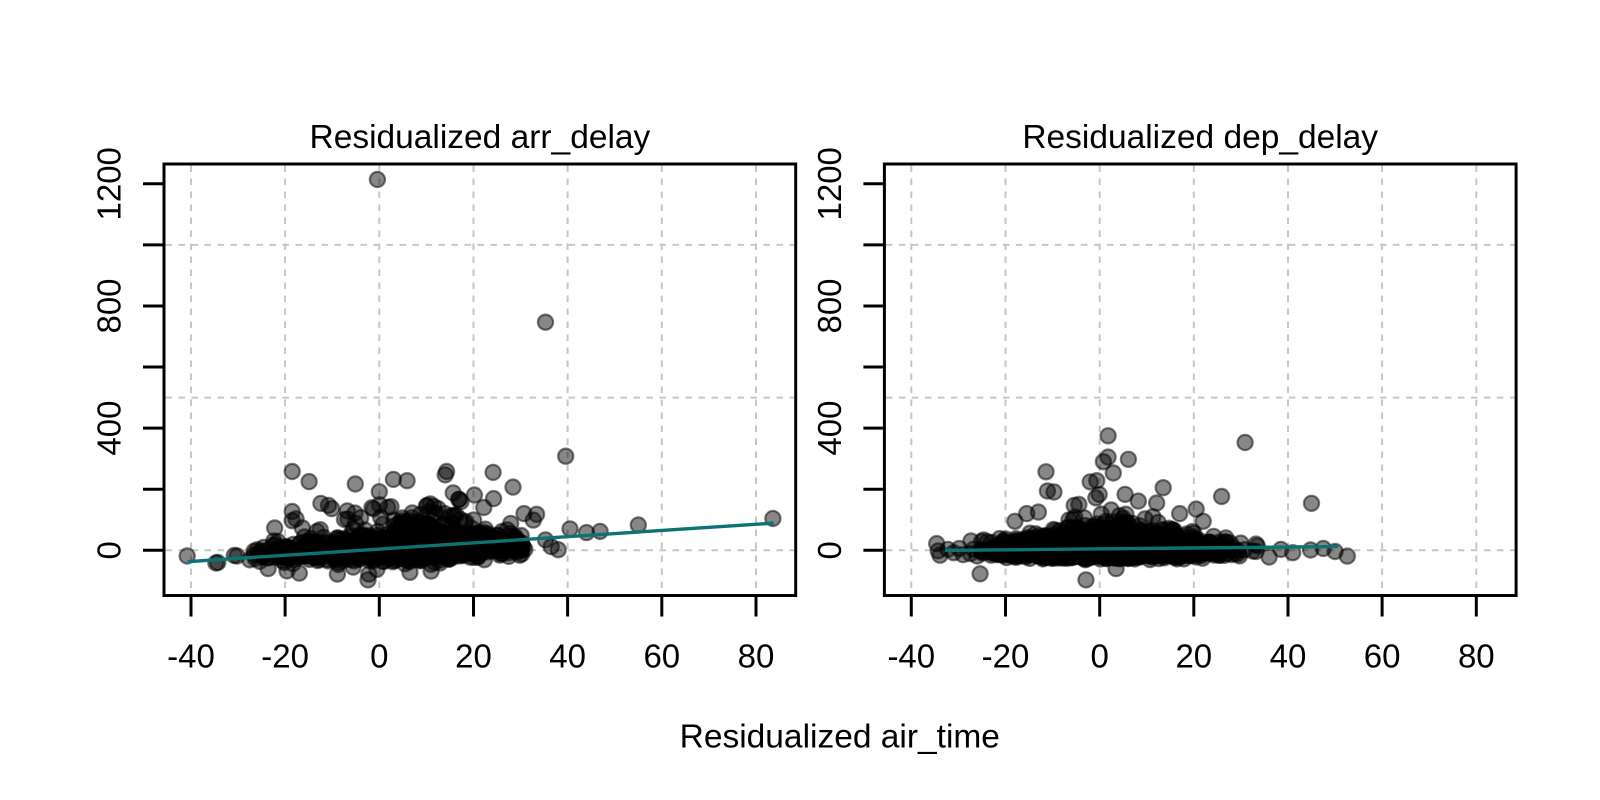  I want to click on svg-text: Residualized dep_delay, so click(1200, 137).